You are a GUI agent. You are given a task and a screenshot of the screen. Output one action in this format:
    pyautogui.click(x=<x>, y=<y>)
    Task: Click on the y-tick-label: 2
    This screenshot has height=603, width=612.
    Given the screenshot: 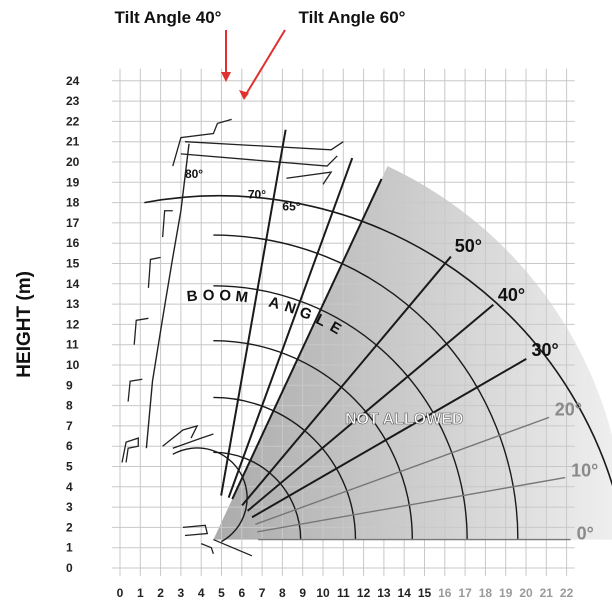 What is the action you would take?
    pyautogui.click(x=69, y=527)
    